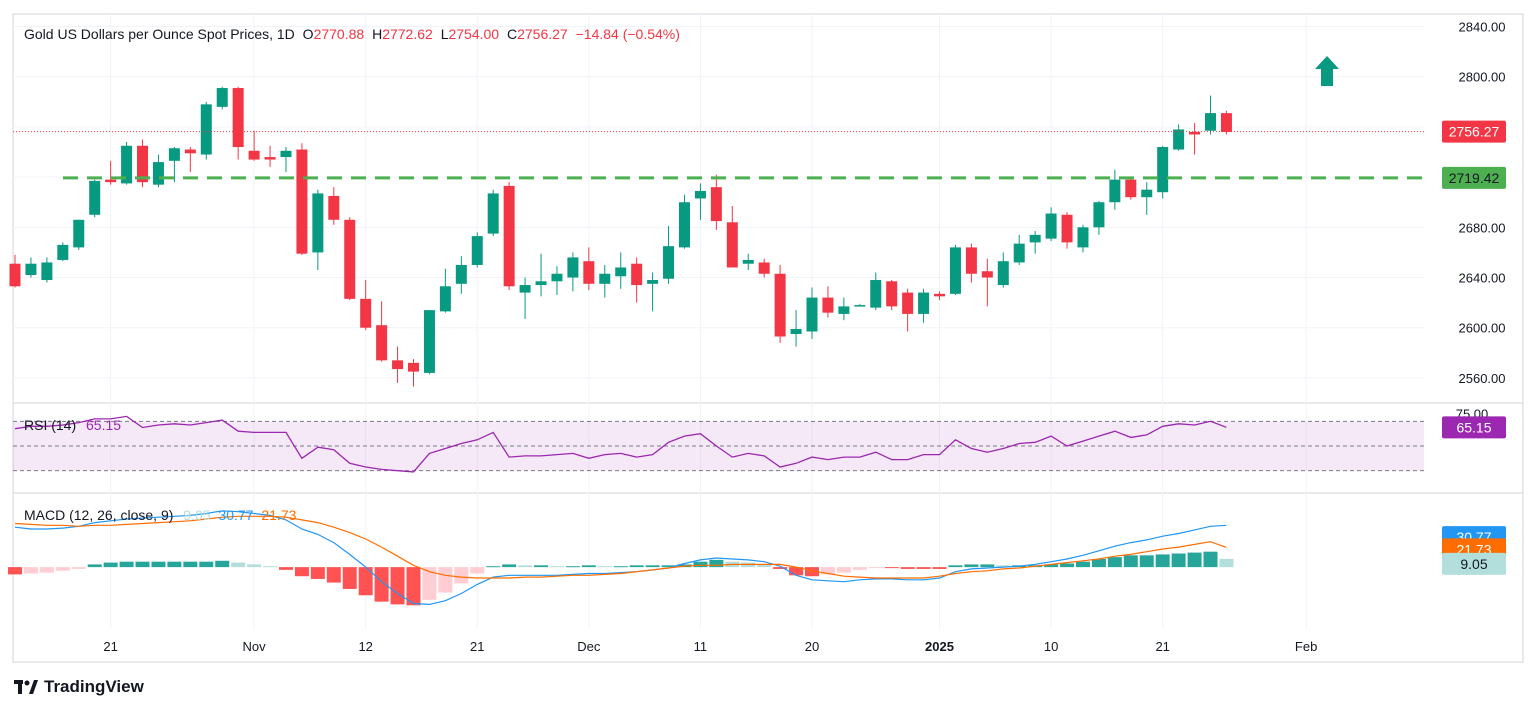 The width and height of the screenshot is (1536, 711). I want to click on time-tick-label: Dec, so click(589, 646).